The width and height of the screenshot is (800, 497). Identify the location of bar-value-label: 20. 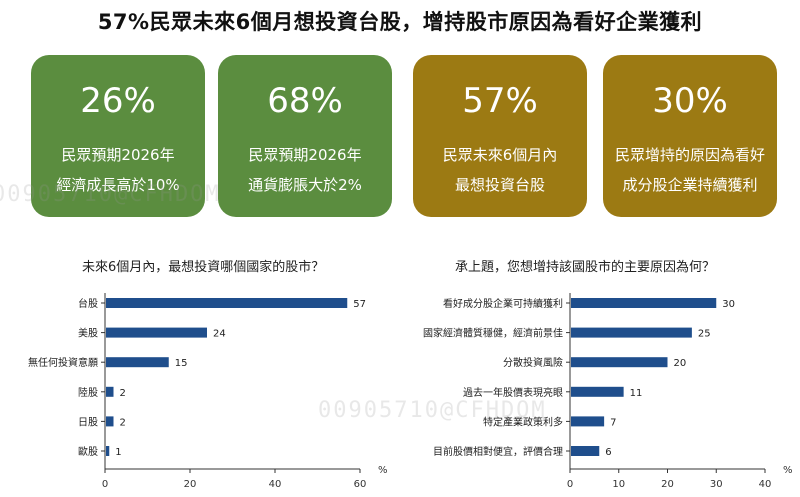
(680, 363).